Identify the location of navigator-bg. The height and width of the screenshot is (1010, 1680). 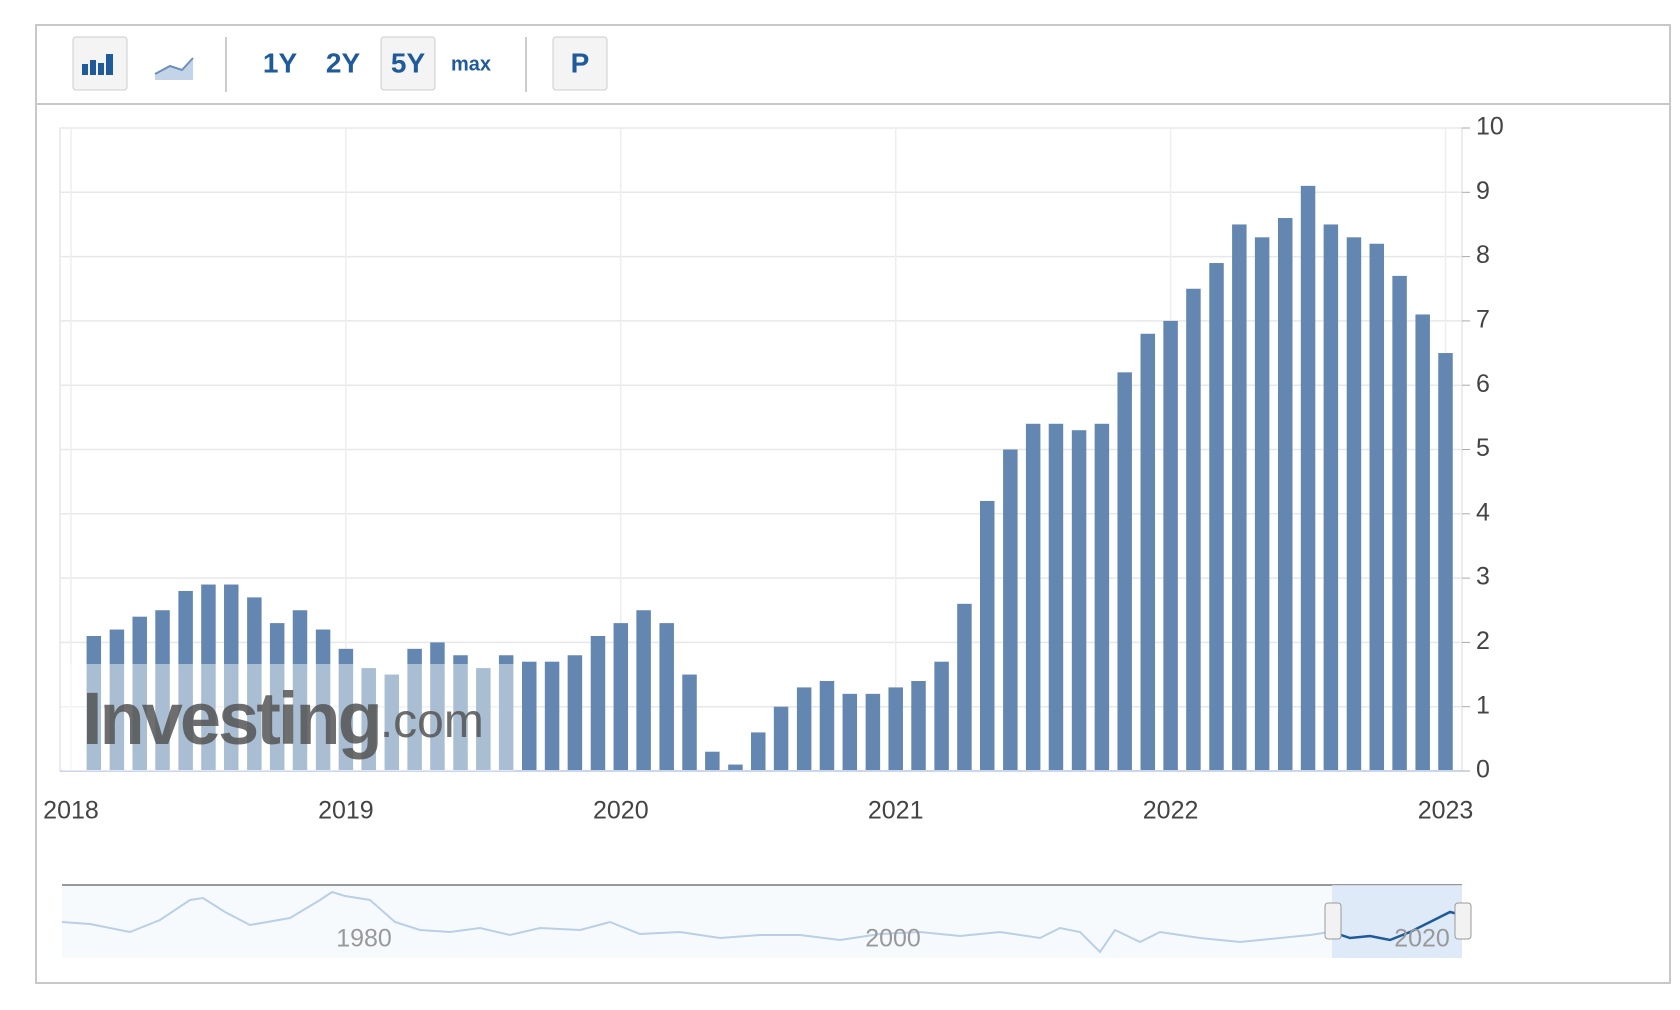
(762, 921).